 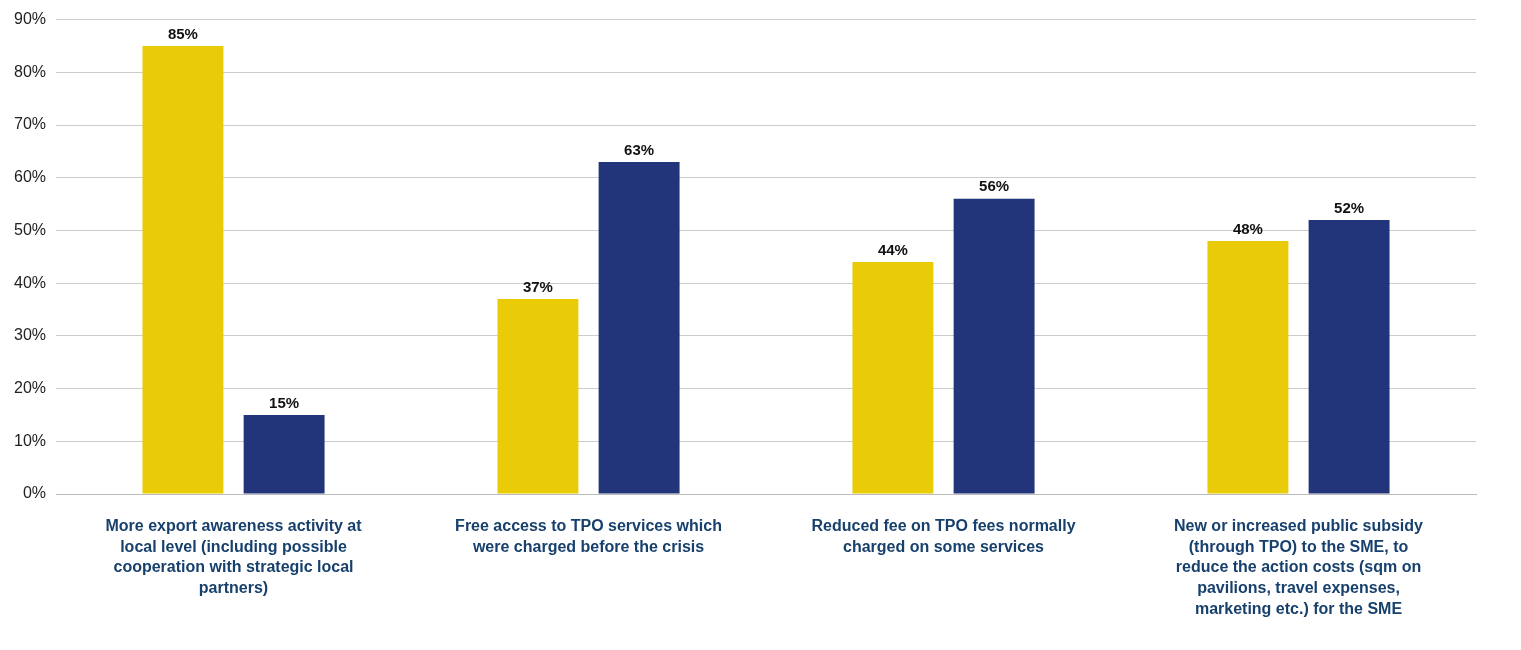 What do you see at coordinates (30, 335) in the screenshot?
I see `y-tick-label: 30%` at bounding box center [30, 335].